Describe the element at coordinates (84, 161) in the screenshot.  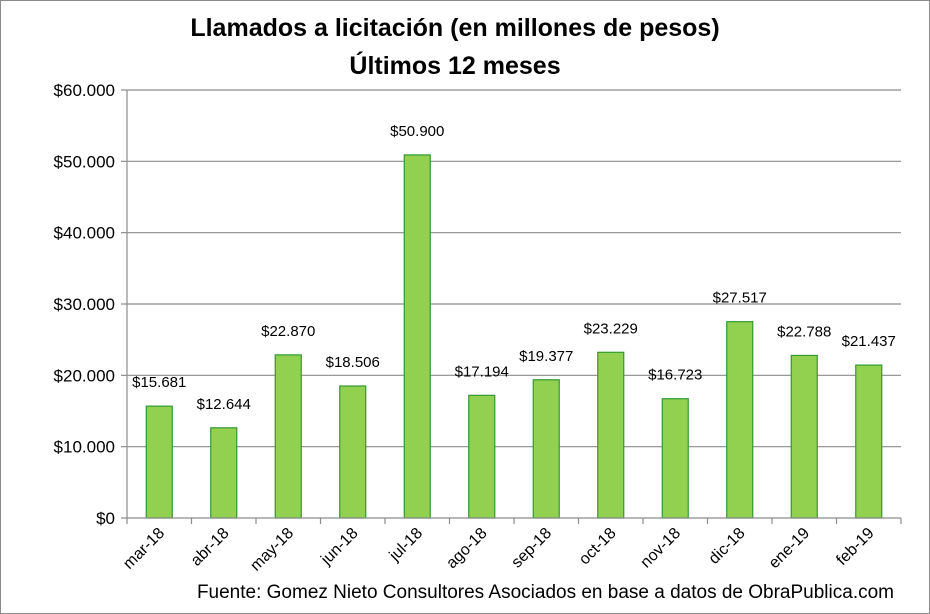
I see `y-tick-label: $50.000` at that location.